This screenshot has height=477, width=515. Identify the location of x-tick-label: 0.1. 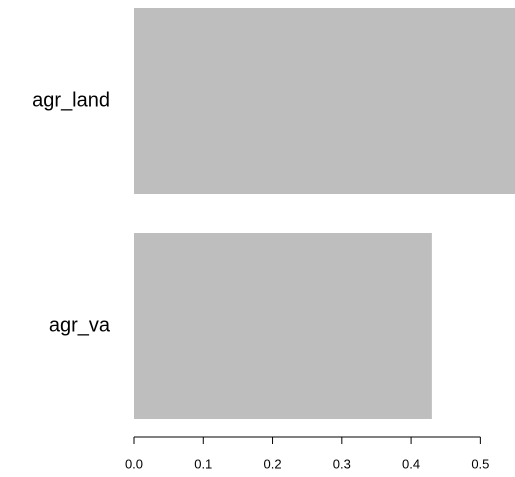
(203, 463).